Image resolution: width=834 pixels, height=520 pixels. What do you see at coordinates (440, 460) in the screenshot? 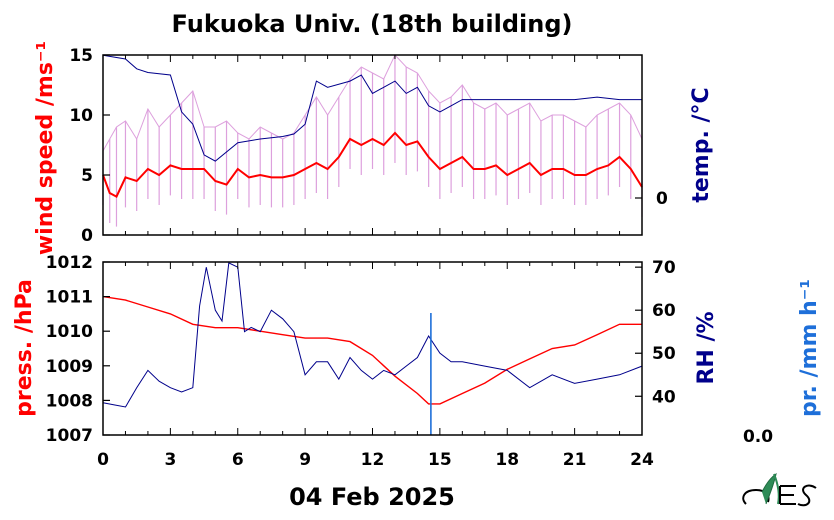
I see `hour-xtick-label: 15` at bounding box center [440, 460].